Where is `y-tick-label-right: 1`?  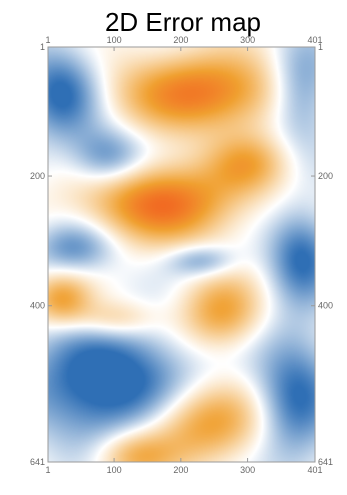
y-tick-label-right: 1 is located at coordinates (320, 47).